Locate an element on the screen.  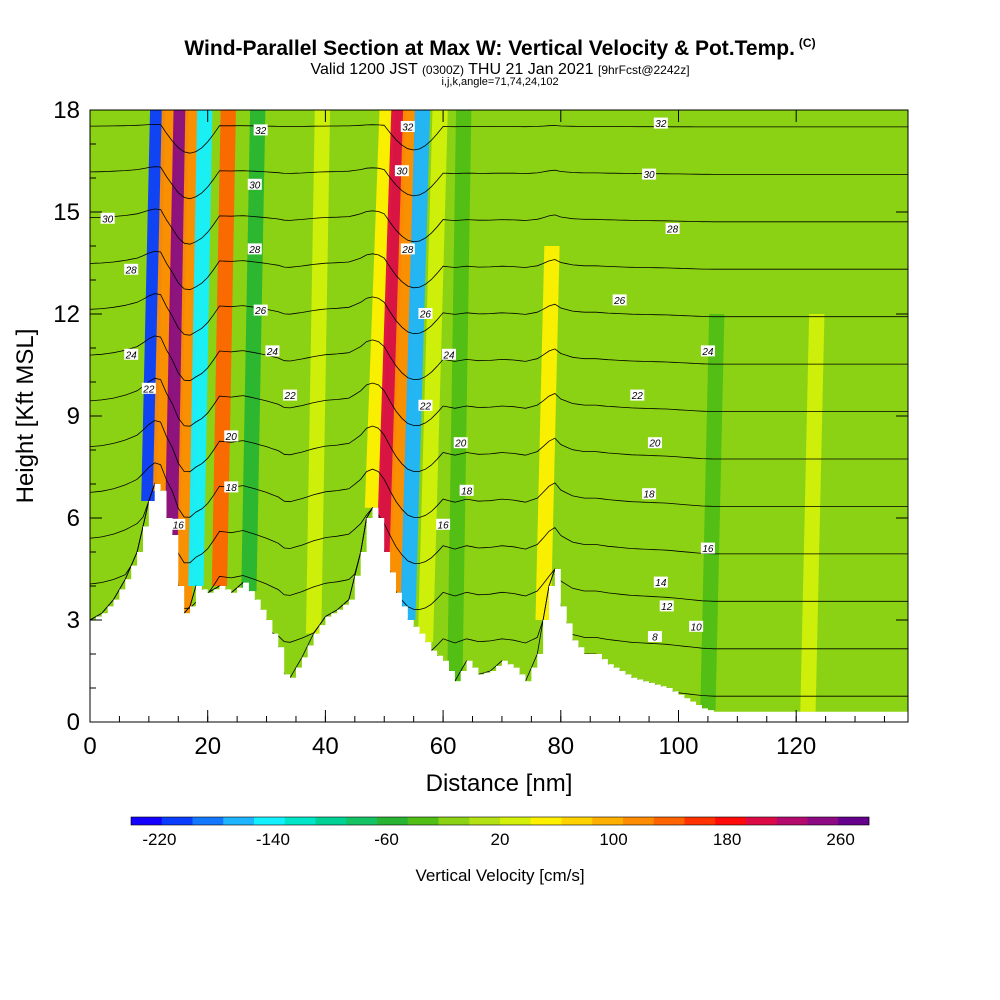
colorbar-tick-label: 100 is located at coordinates (613, 839).